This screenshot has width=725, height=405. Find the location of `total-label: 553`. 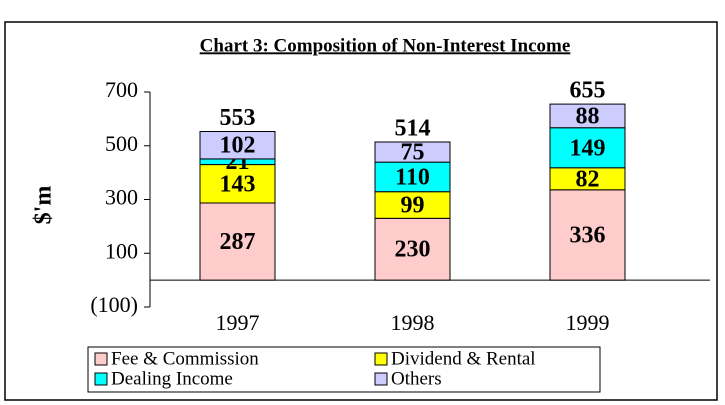

total-label: 553 is located at coordinates (238, 118).